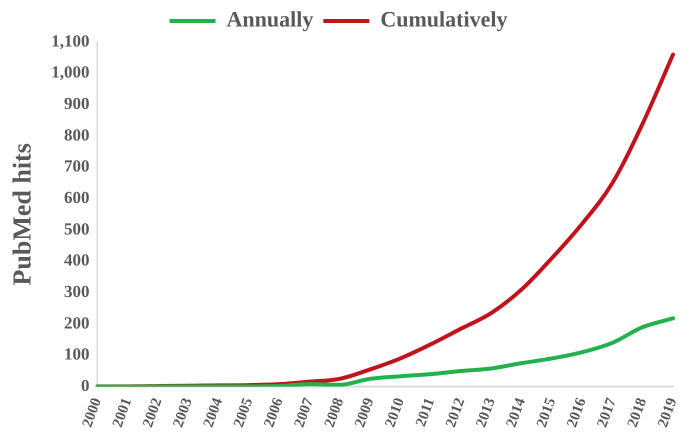 Image resolution: width=695 pixels, height=437 pixels. Describe the element at coordinates (455, 413) in the screenshot. I see `x-tick-label: 2012` at that location.